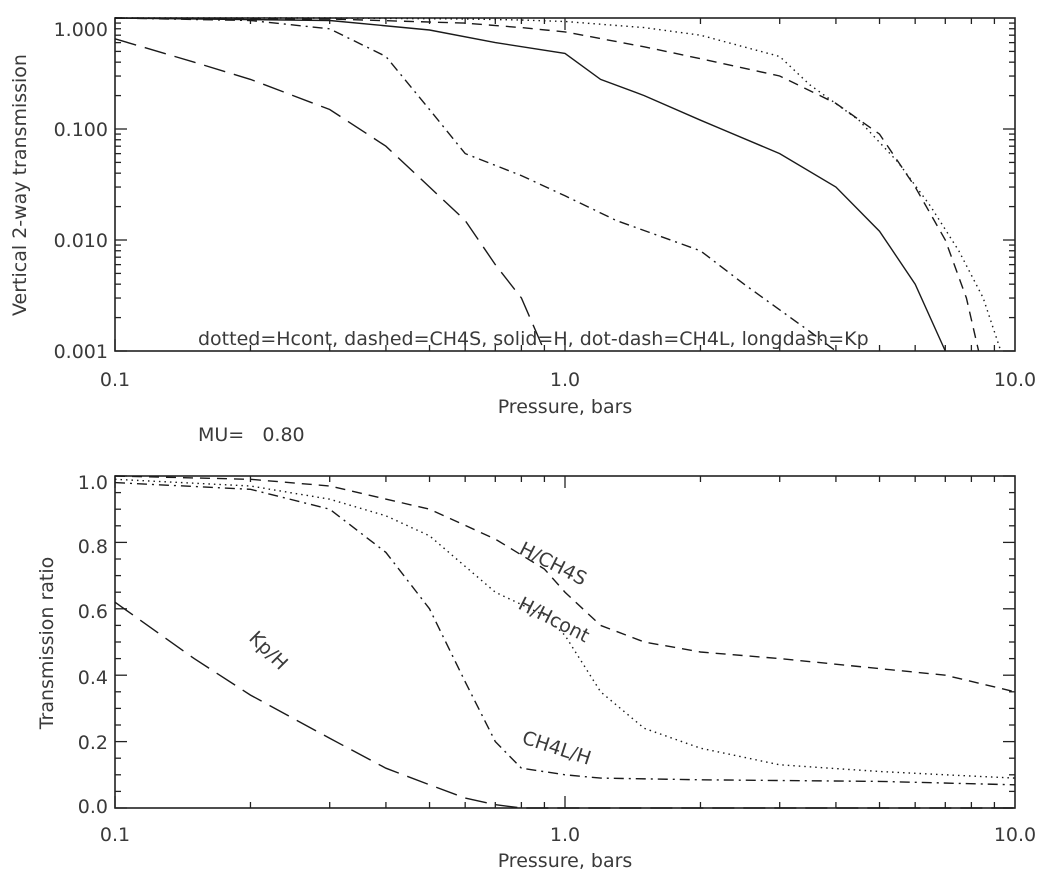  I want to click on bottom-ytick-label: 0.4, so click(93, 678).